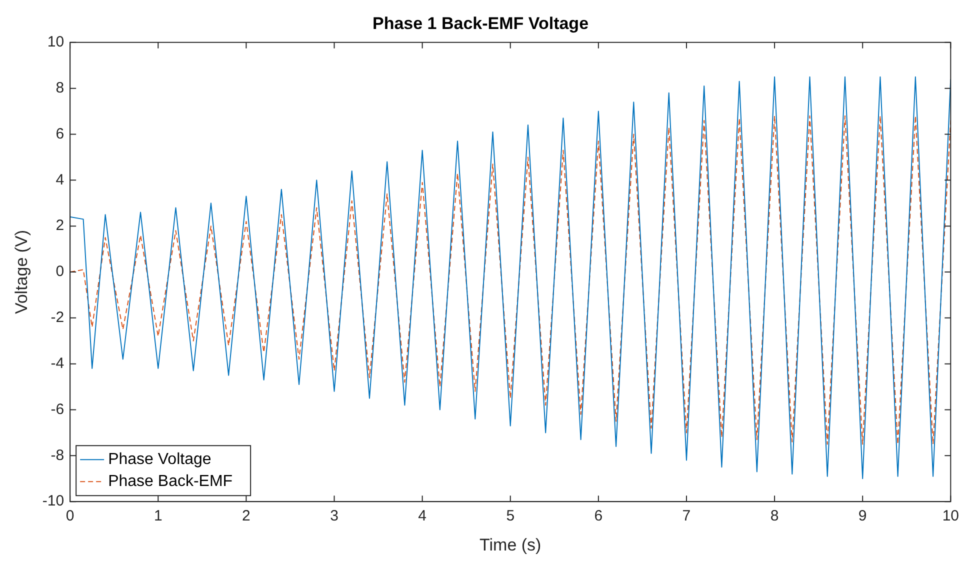 The image size is (973, 568). What do you see at coordinates (170, 481) in the screenshot?
I see `legend-label: Phase Back-EMF` at bounding box center [170, 481].